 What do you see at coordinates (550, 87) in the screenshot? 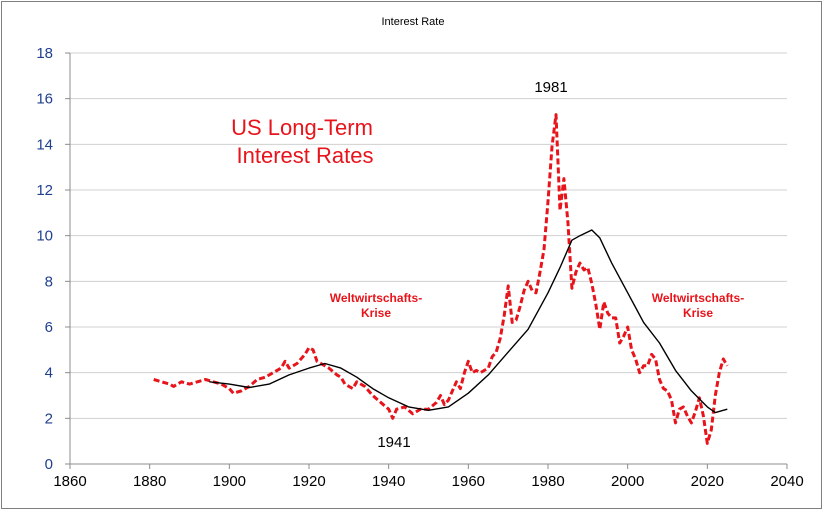
I see `peak-label: 1981` at bounding box center [550, 87].